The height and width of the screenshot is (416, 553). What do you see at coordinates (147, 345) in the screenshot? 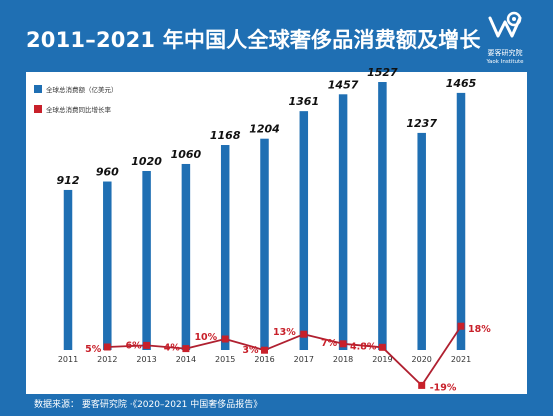
I see `growth-point-2013` at bounding box center [147, 345].